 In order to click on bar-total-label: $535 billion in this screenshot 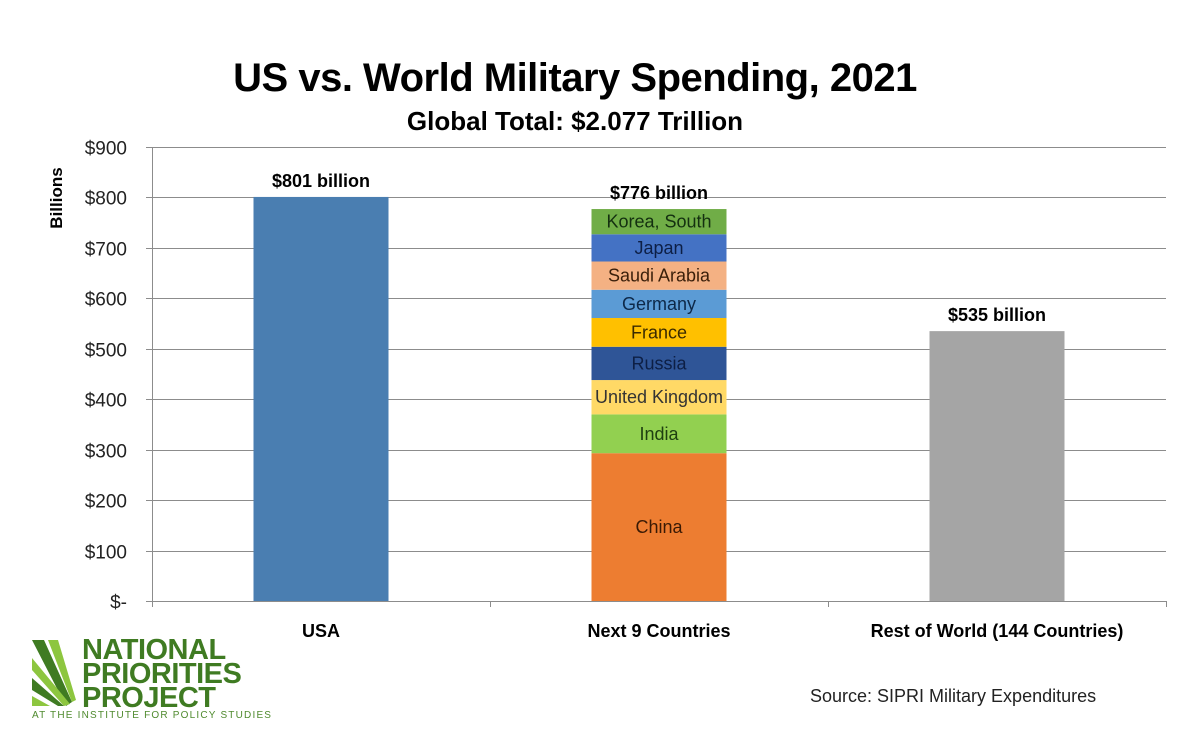, I will do `click(997, 315)`.